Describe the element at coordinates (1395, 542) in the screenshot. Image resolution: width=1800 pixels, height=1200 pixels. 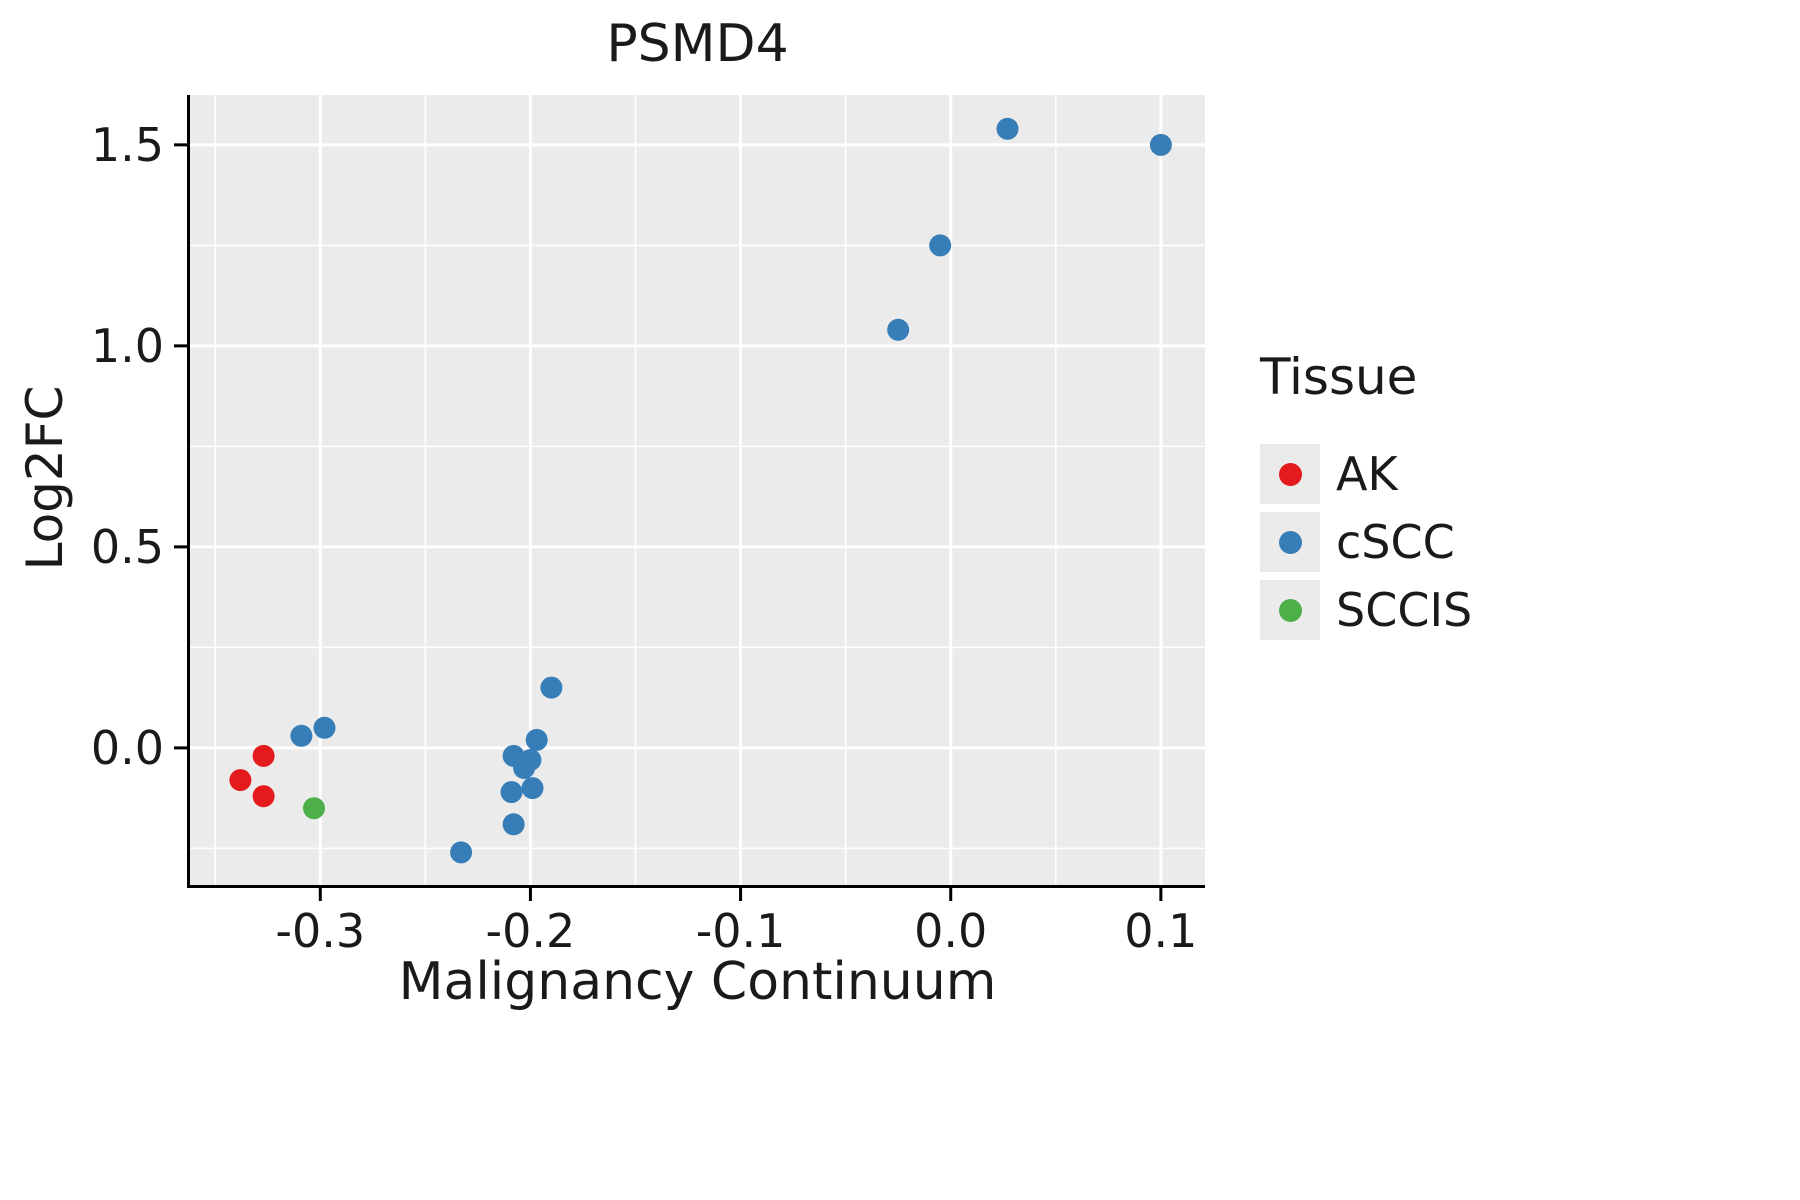
I see `legend-label-cscc: cSCC` at that location.